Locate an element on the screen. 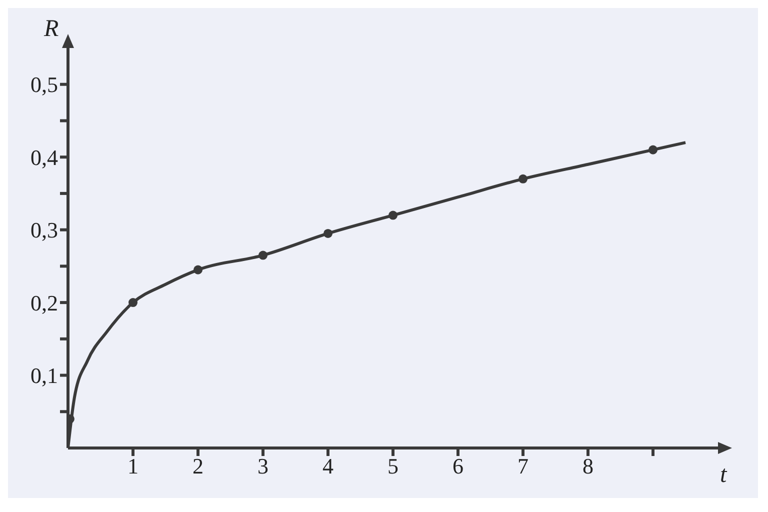 The image size is (768, 512). y-axis-title: R is located at coordinates (51, 29).